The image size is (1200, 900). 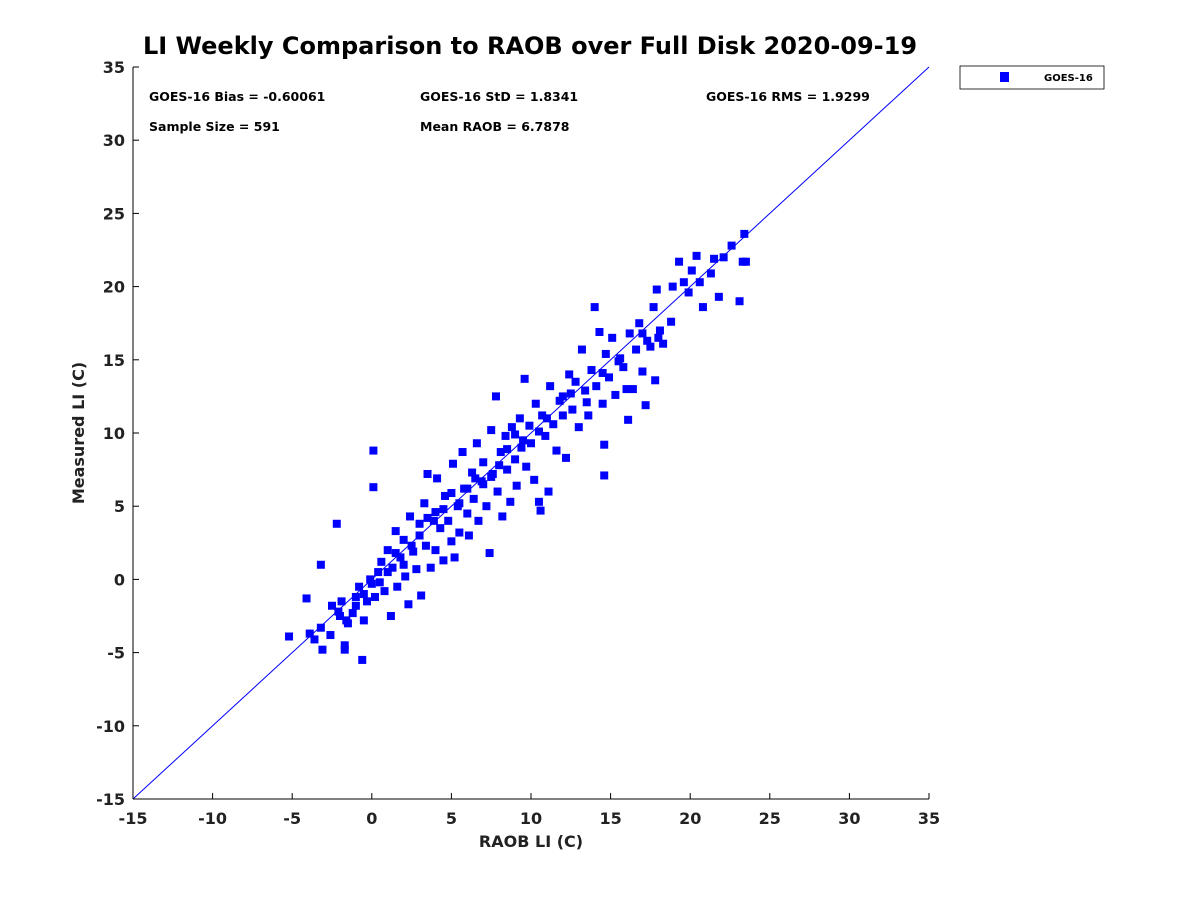 I want to click on y-tick-label: 15, so click(x=114, y=360).